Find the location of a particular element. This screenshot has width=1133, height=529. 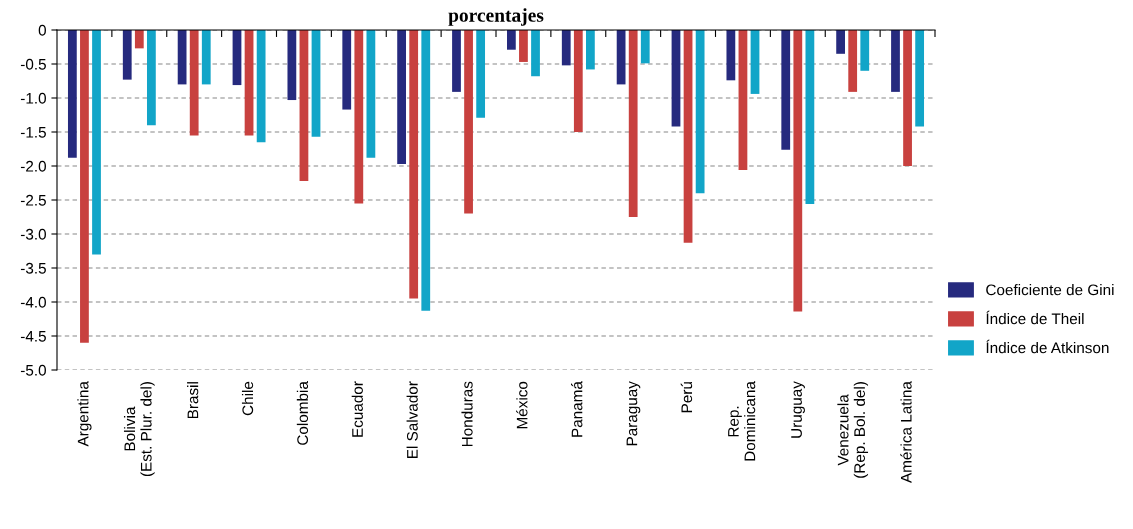

x-tick-label: Paraguay is located at coordinates (633, 413).